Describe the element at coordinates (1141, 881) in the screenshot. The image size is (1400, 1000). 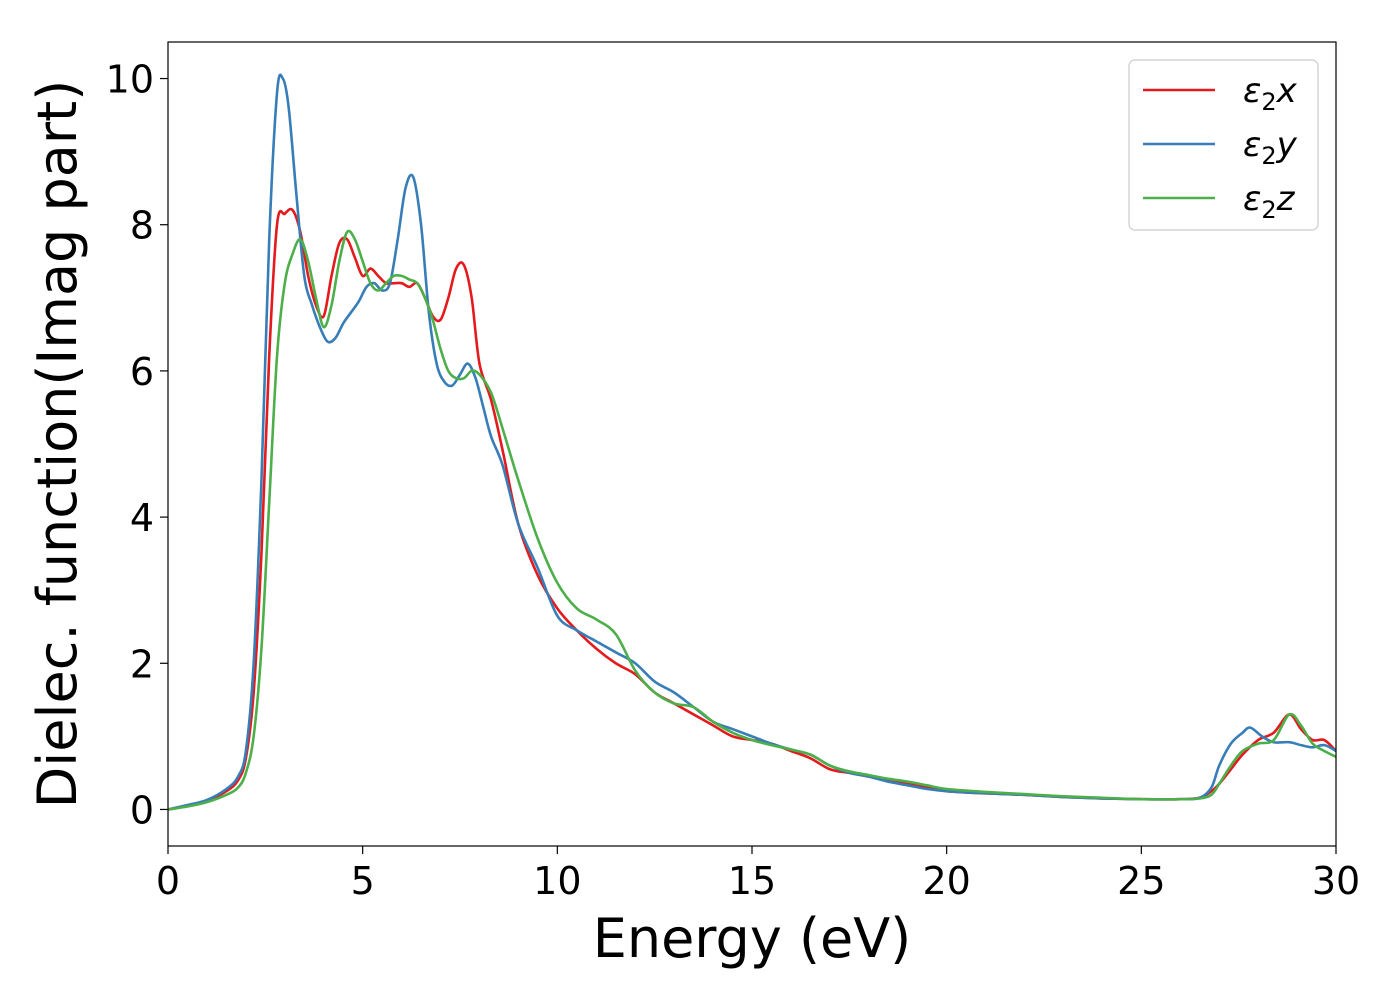
I see `x-tick-label: 25` at that location.